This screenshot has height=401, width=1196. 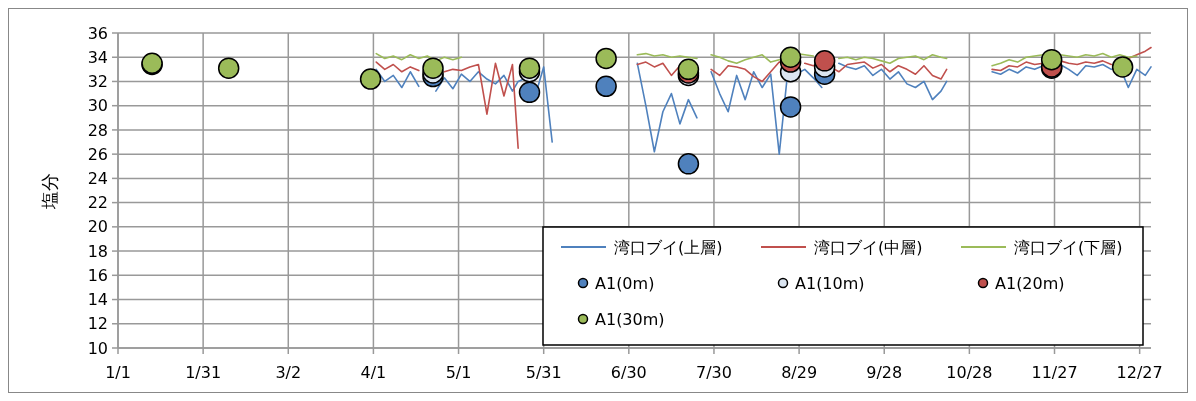 What do you see at coordinates (97, 348) in the screenshot?
I see `y-tick-label: 10` at bounding box center [97, 348].